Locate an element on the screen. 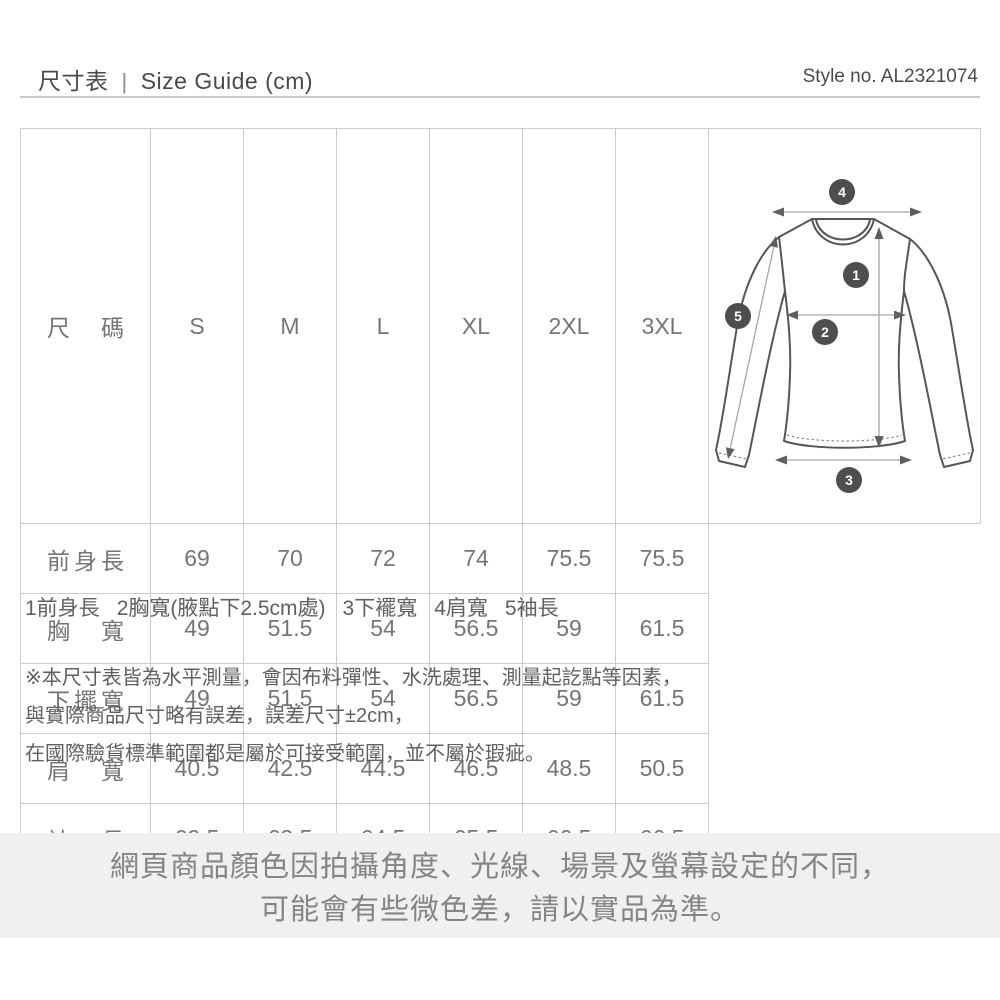 This screenshot has height=1000, width=1000. size-value-cell: 46.5 is located at coordinates (476, 768).